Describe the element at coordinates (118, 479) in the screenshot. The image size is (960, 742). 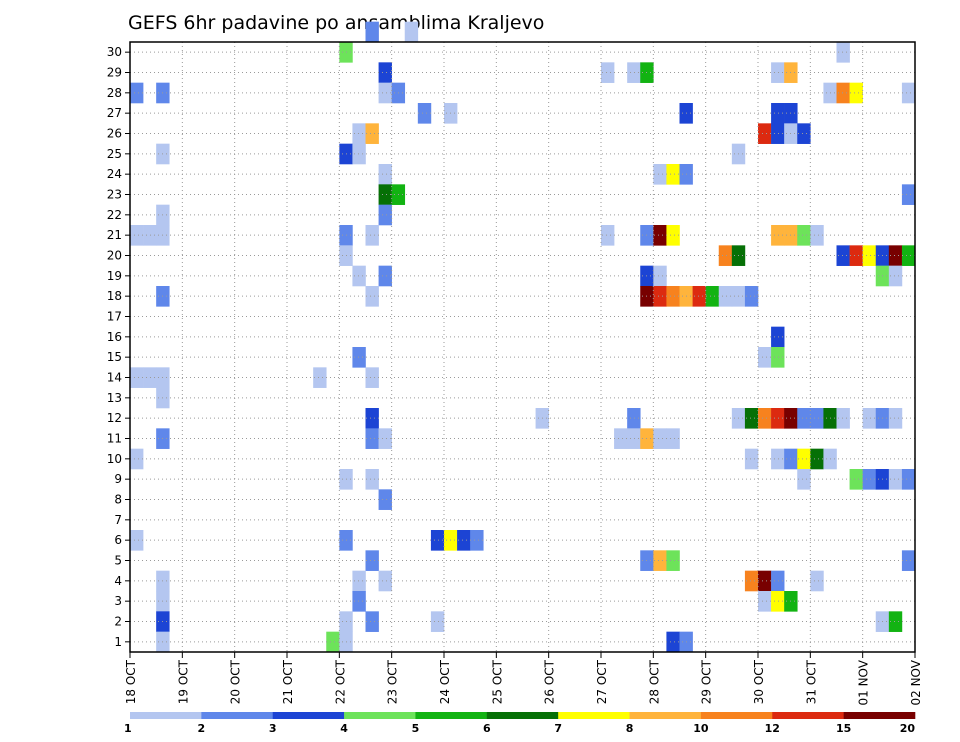
I see `y-tick-label: 9` at that location.